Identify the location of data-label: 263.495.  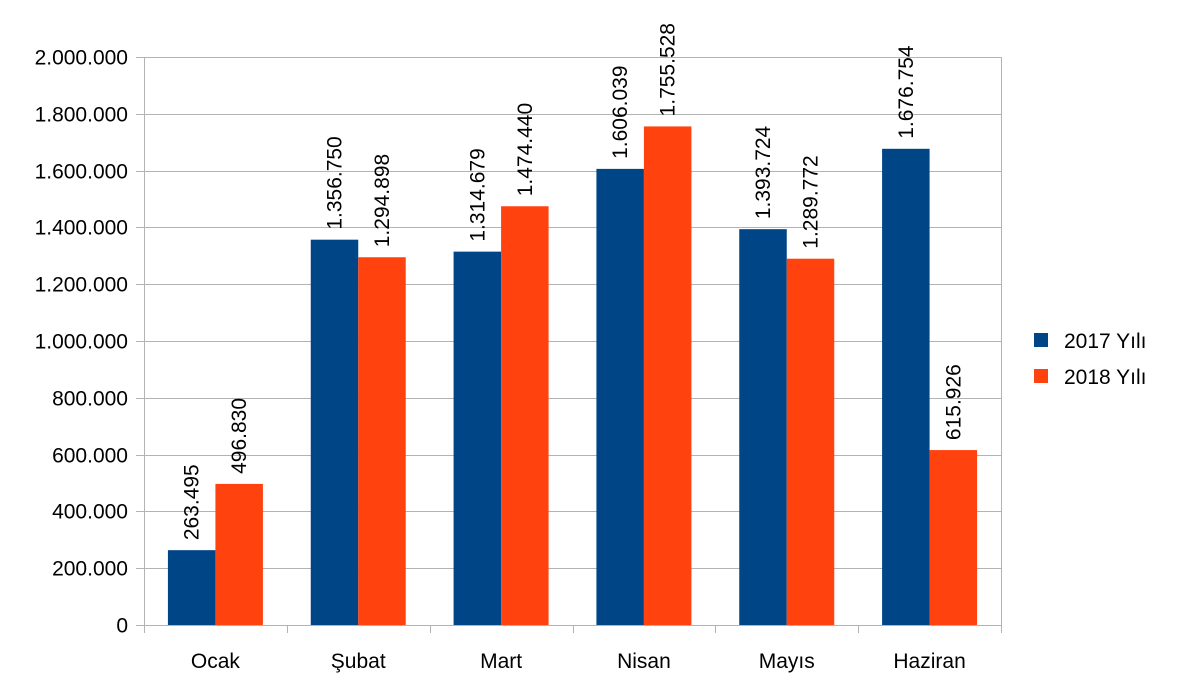
(192, 502).